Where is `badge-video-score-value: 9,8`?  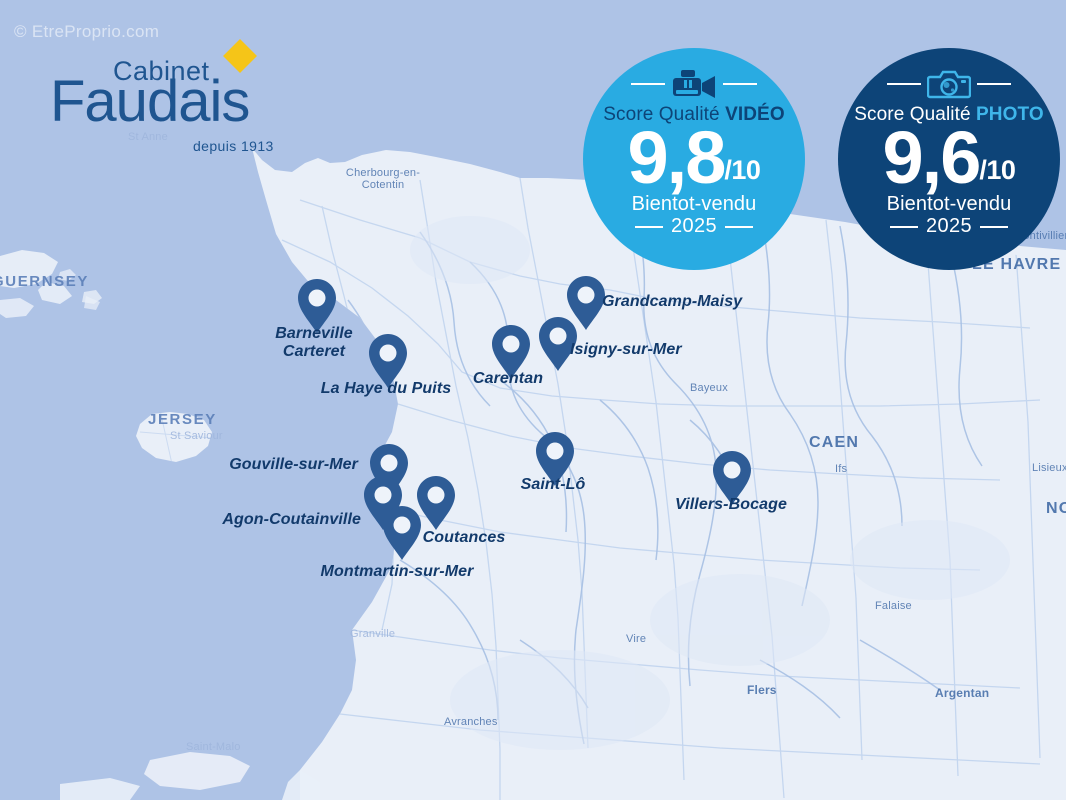
badge-video-score-value: 9,8 is located at coordinates (677, 157).